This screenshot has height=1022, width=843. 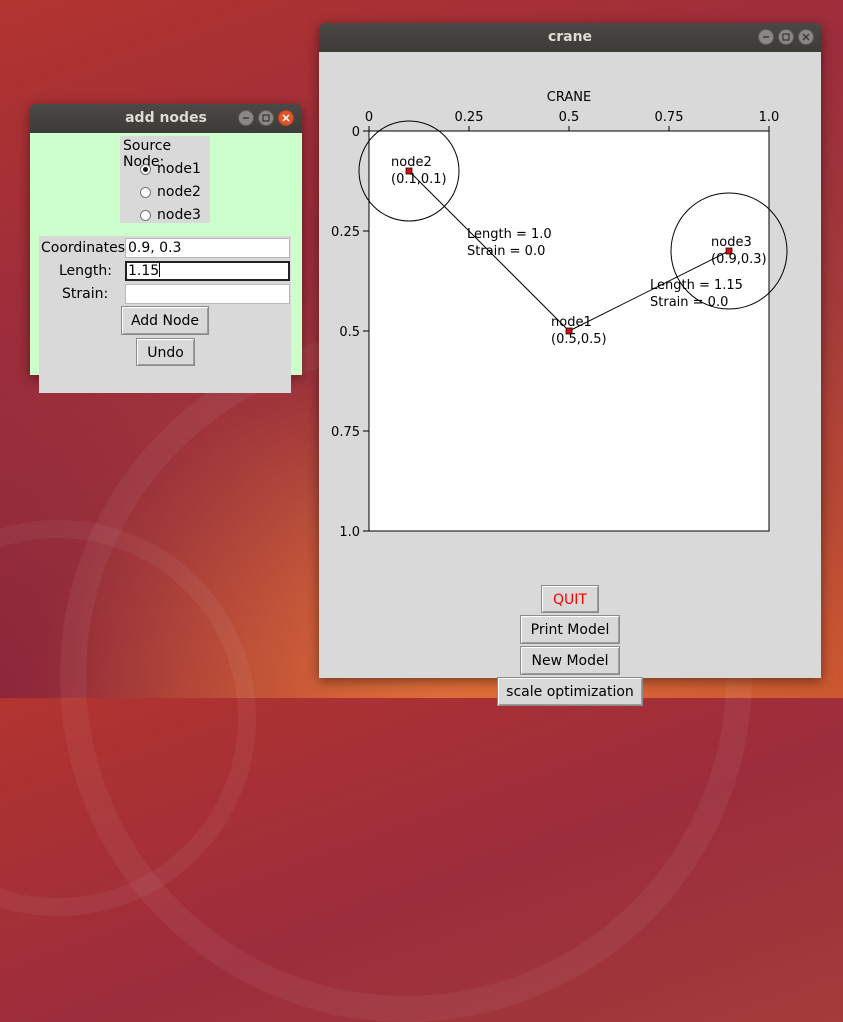 What do you see at coordinates (179, 215) in the screenshot?
I see `radio-label: node3` at bounding box center [179, 215].